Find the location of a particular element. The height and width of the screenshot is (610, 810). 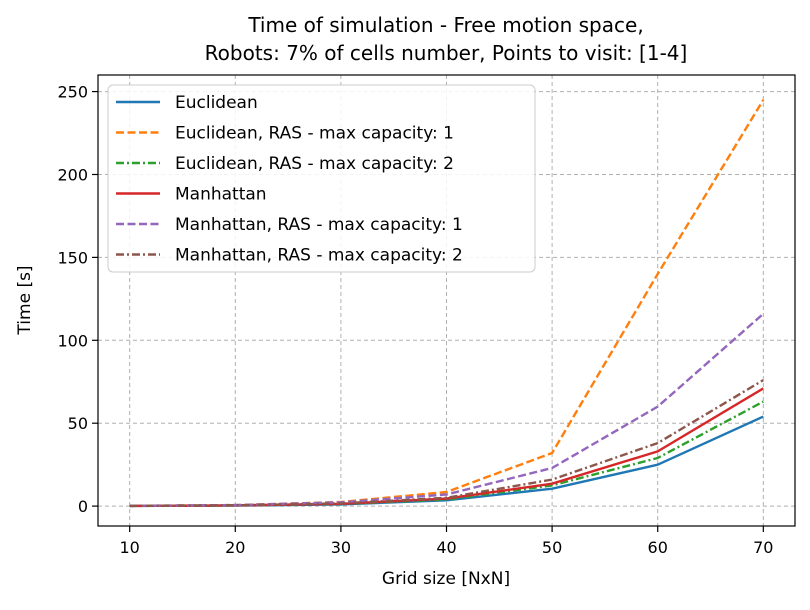

x-tick-label: 10 is located at coordinates (130, 547).